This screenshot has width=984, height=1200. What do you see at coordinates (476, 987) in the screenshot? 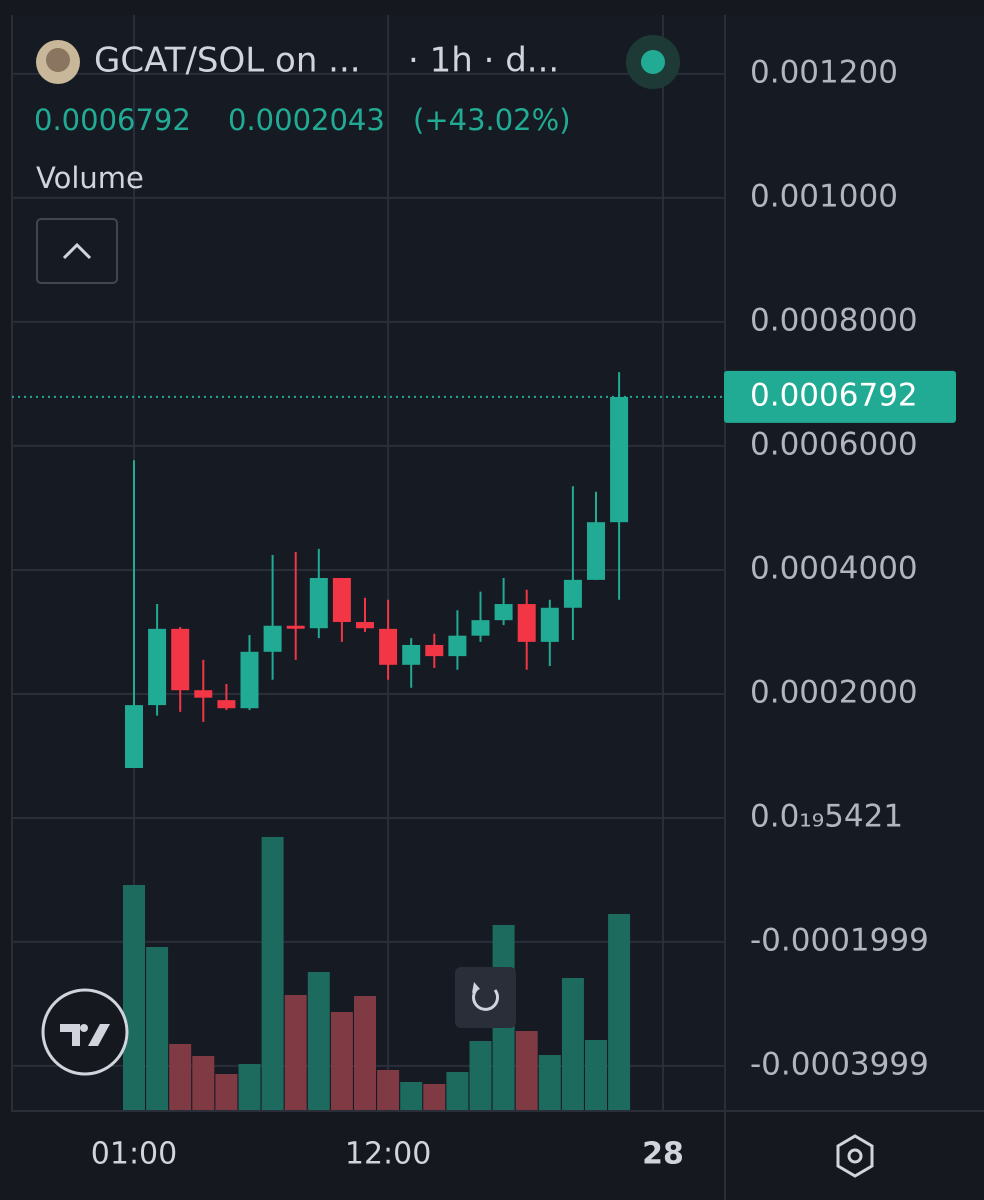
I see `reset-icon-arrow` at bounding box center [476, 987].